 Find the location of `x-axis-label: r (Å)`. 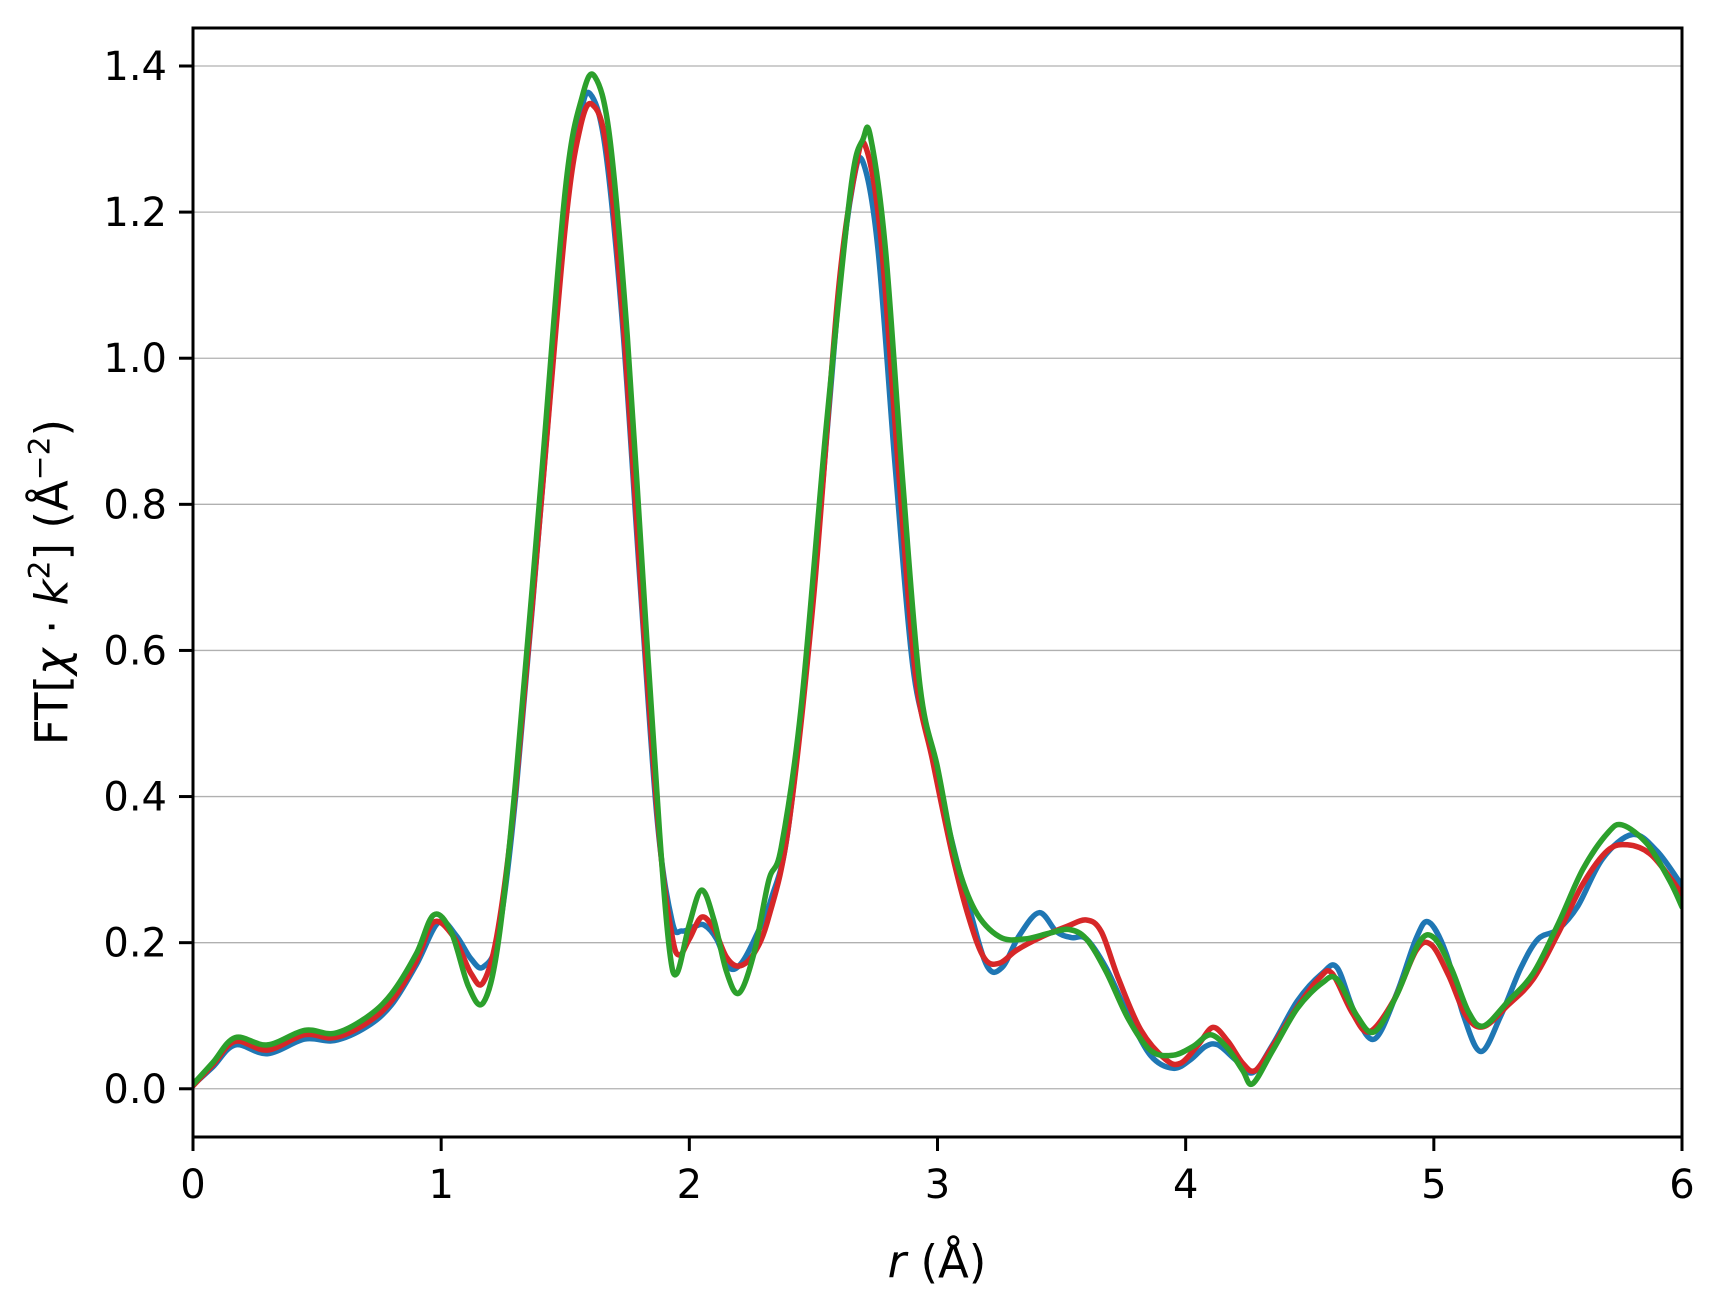

x-axis-label: r (Å) is located at coordinates (937, 1262).